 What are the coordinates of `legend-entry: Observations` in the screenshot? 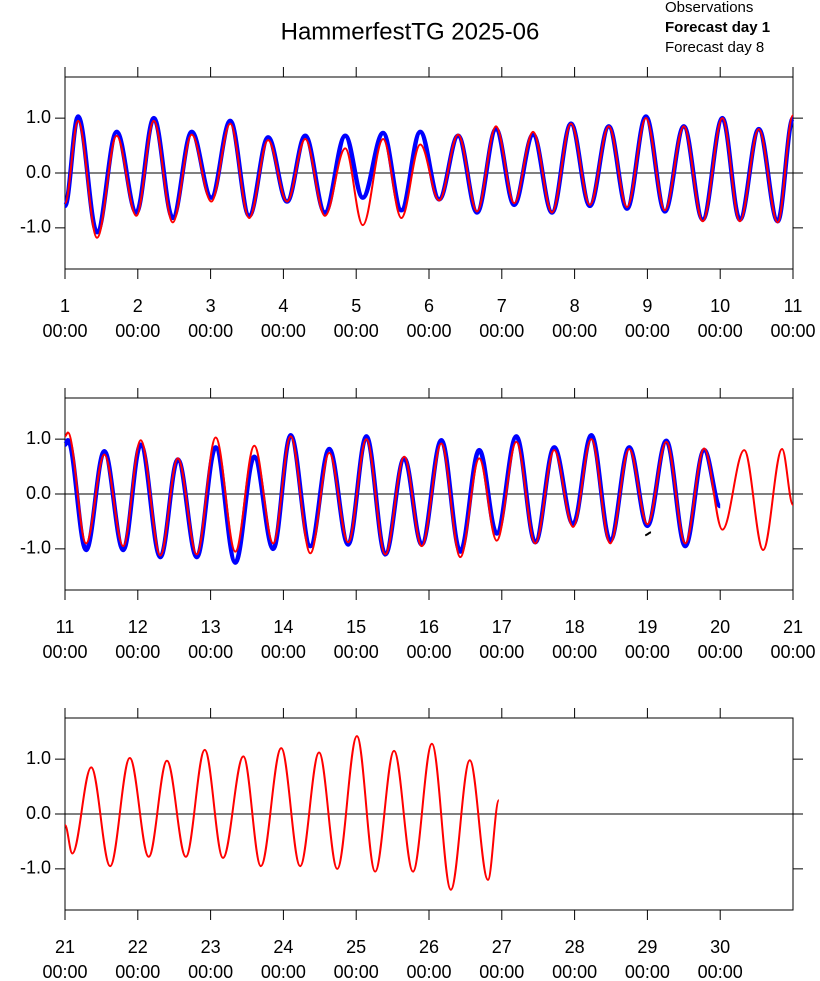 It's located at (709, 8).